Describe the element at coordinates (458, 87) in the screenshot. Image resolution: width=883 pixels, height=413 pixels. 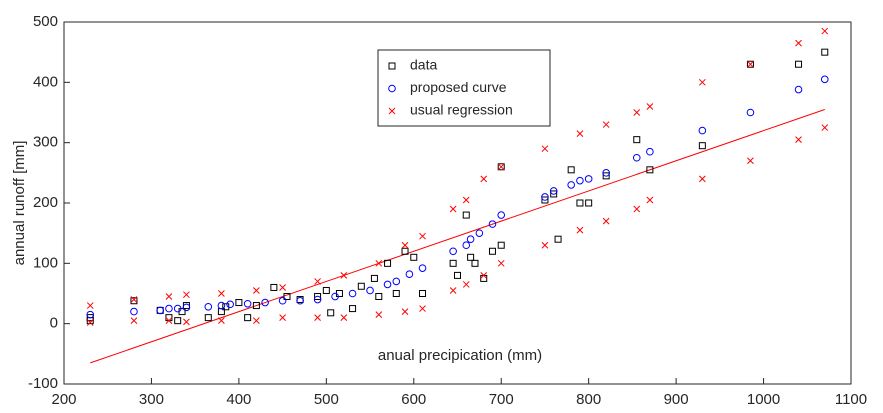
I see `legend-label: proposed curve` at that location.